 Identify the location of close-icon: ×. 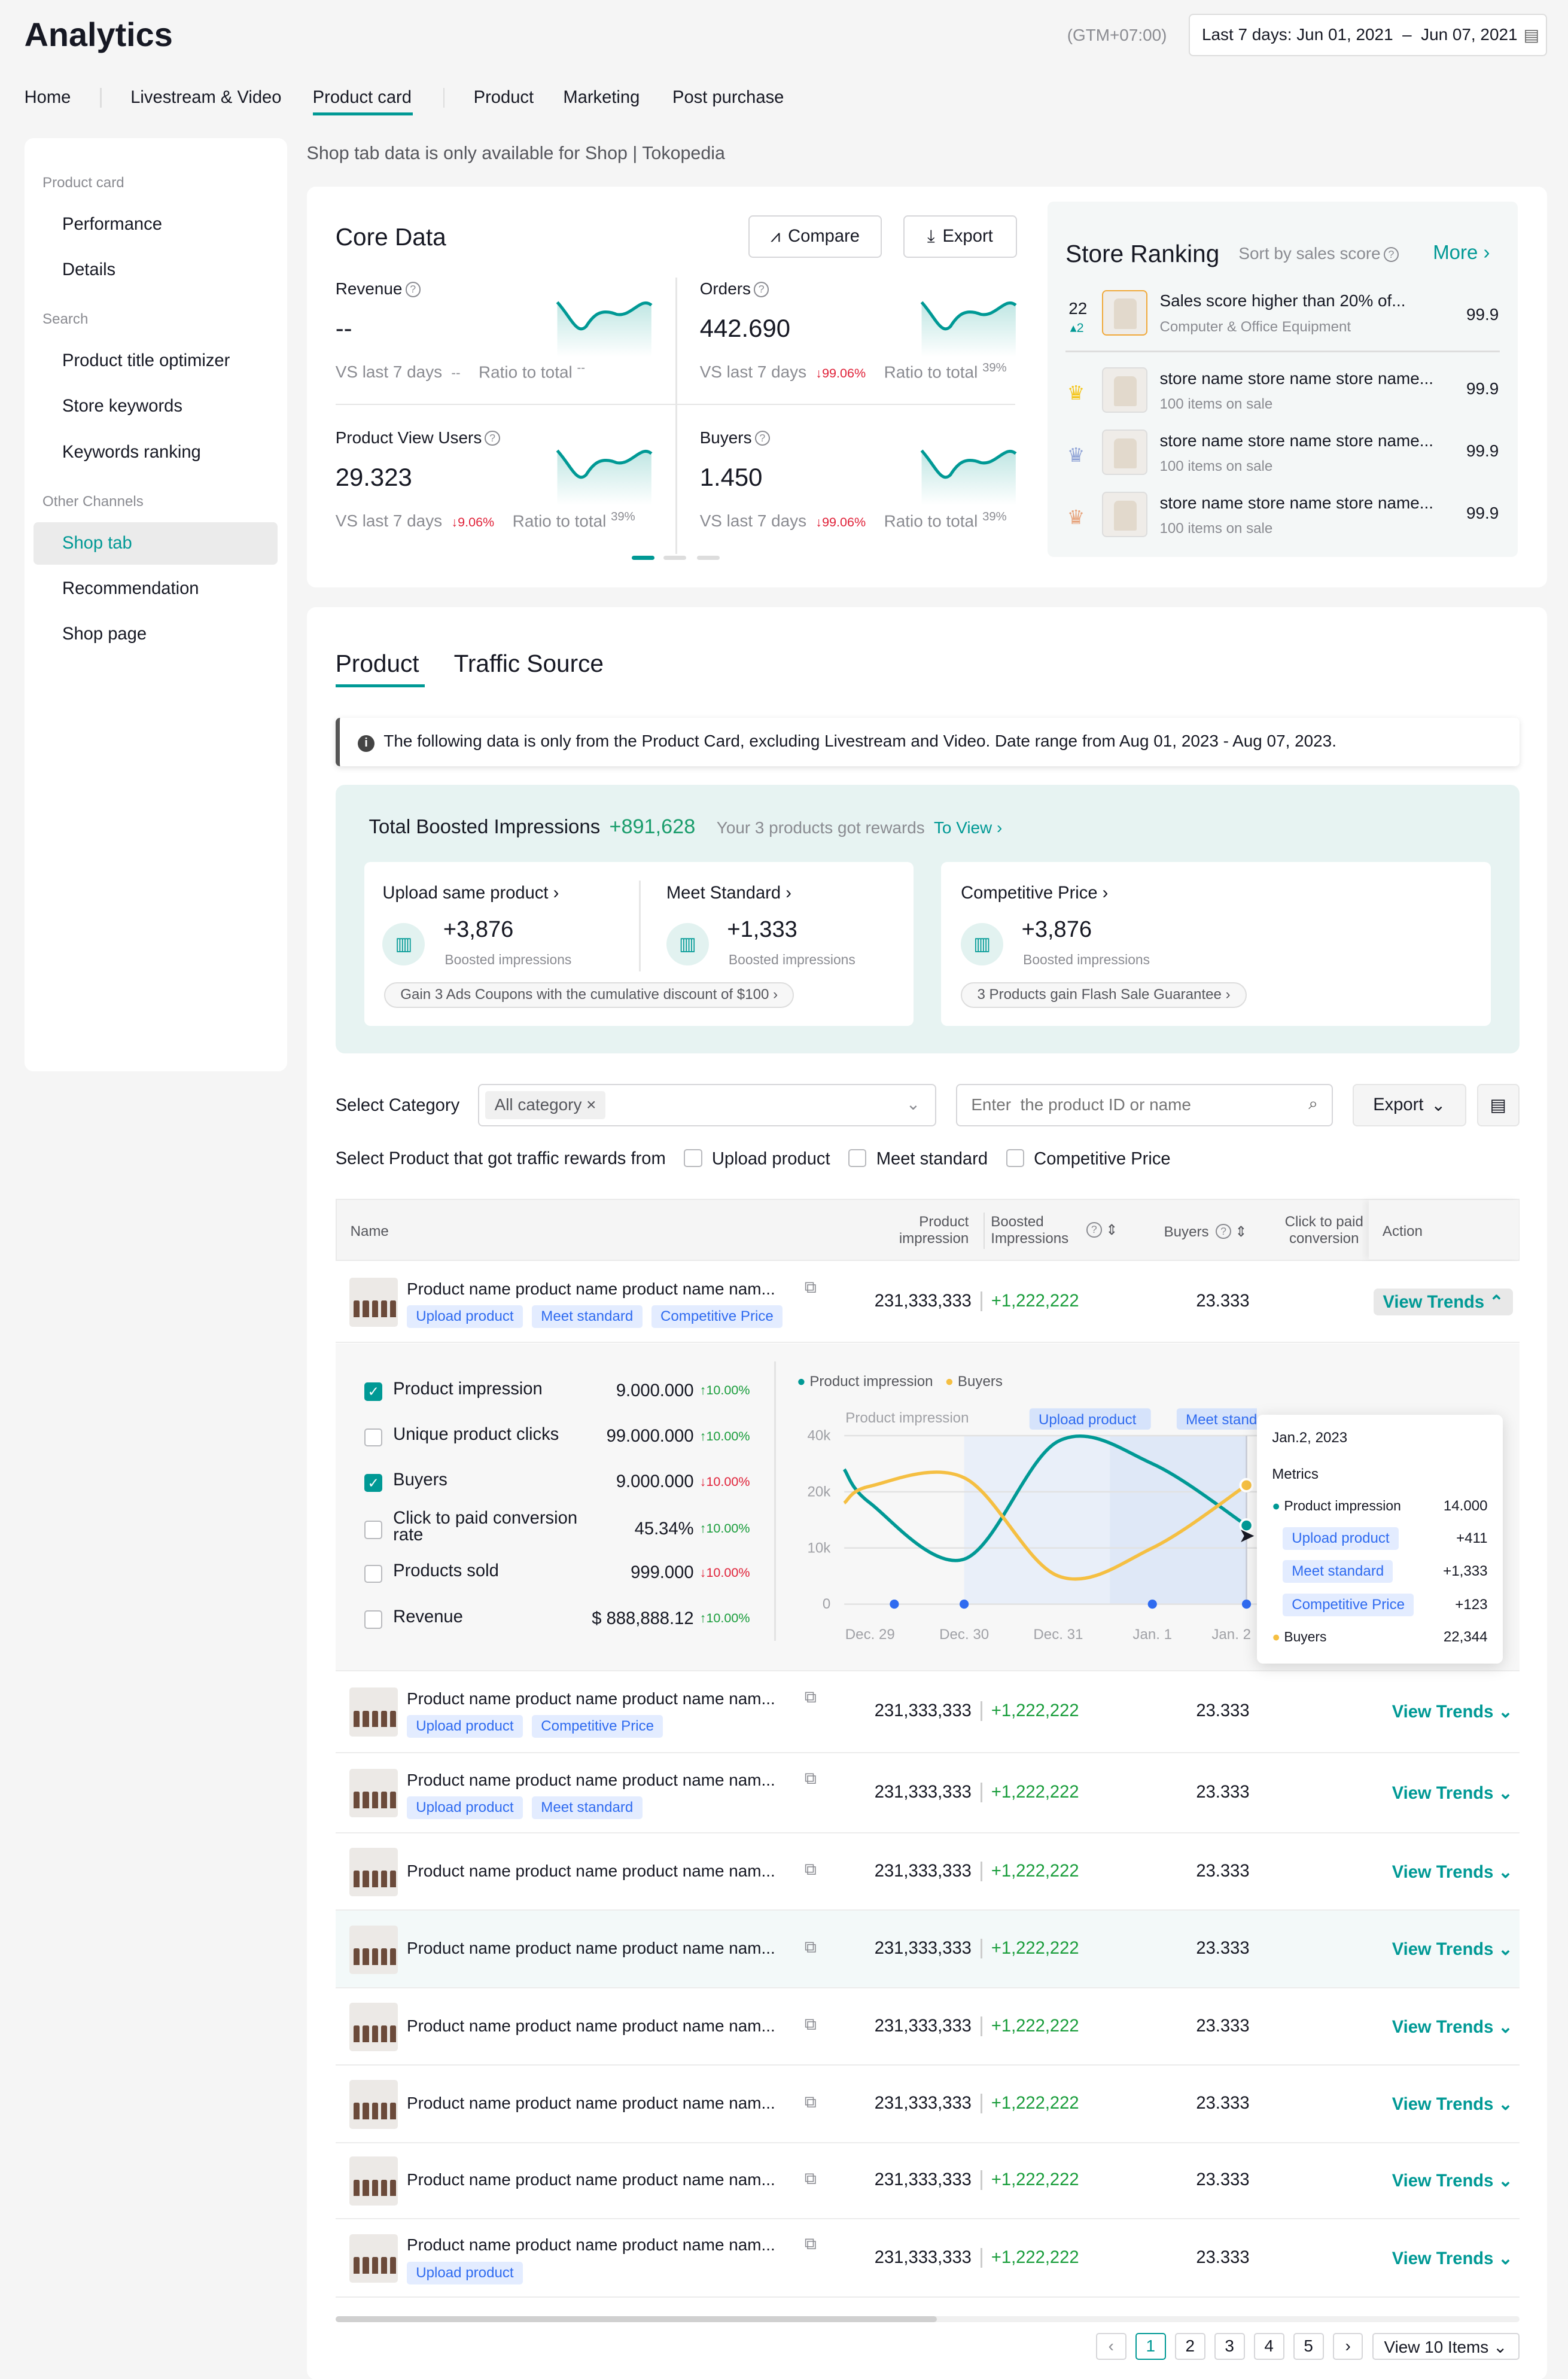
(591, 1104).